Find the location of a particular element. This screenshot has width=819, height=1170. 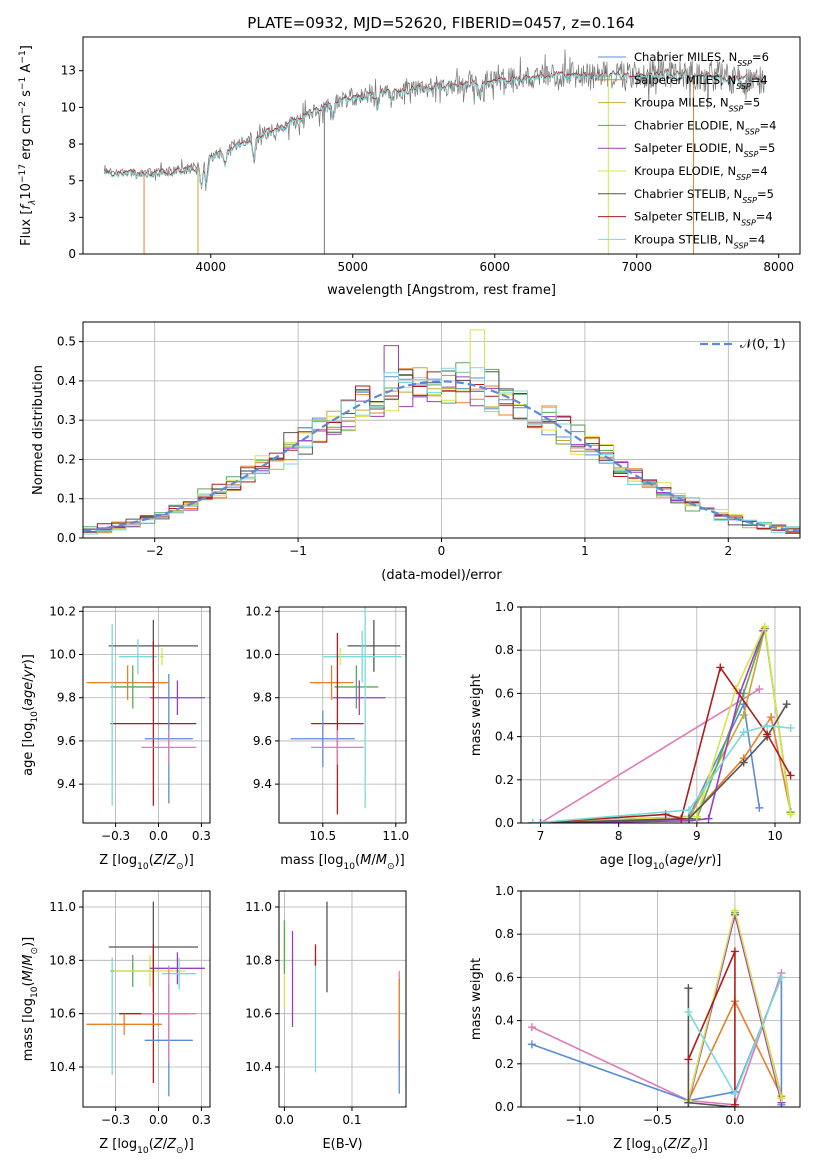

mass-vs-Z-ylabel-part: ⊙ is located at coordinates (35, 951).